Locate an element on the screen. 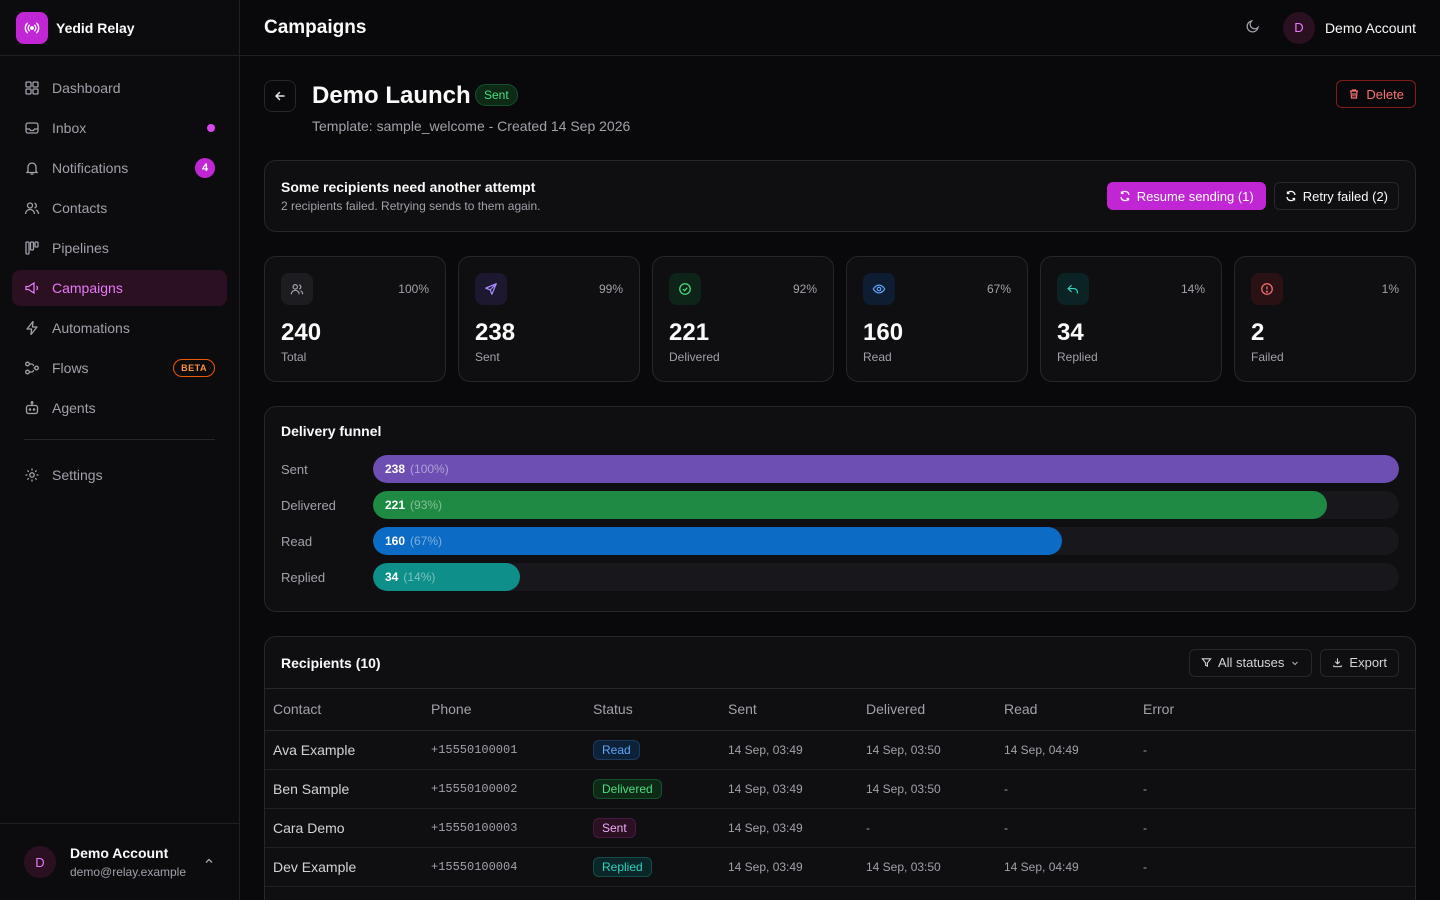 Image resolution: width=1440 pixels, height=900 pixels. stat-label: Replied is located at coordinates (1077, 357).